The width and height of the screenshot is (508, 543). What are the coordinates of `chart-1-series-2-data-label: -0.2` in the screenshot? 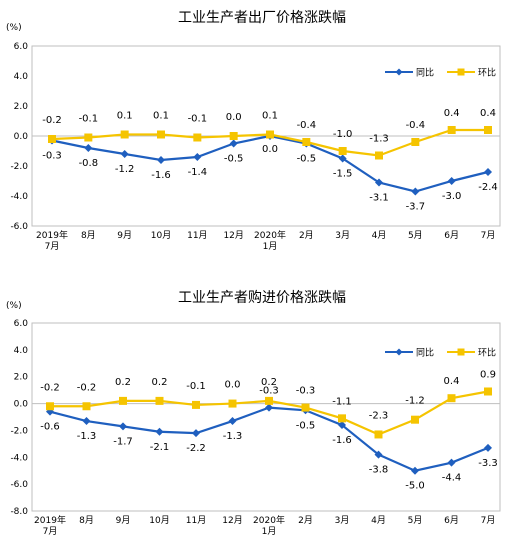 It's located at (52, 120).